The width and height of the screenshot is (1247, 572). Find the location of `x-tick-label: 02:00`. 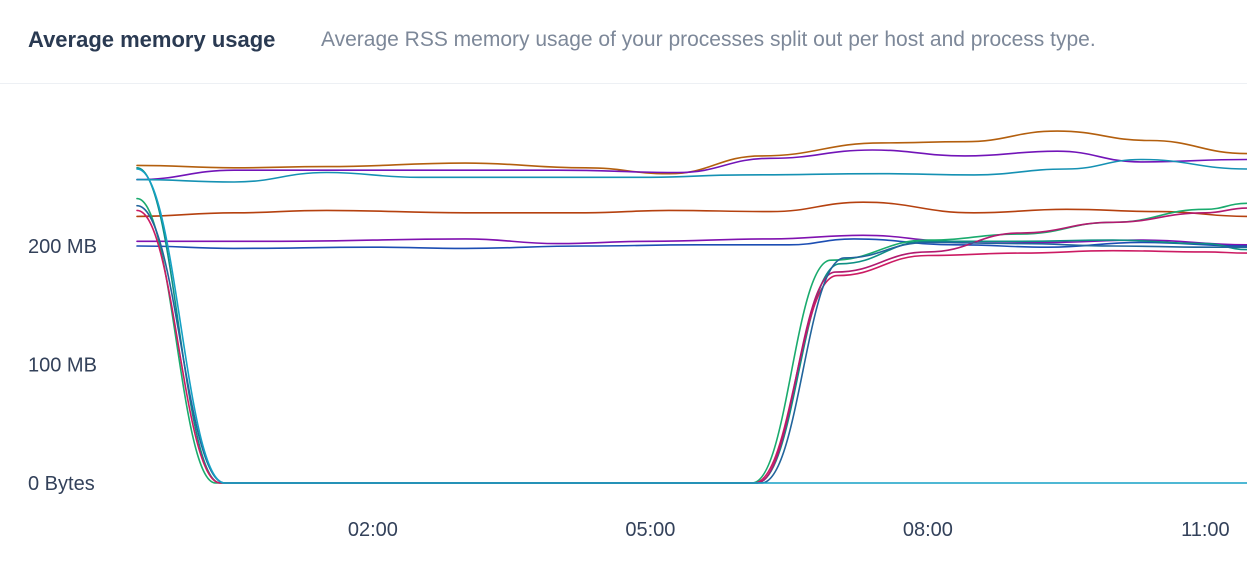

x-tick-label: 02:00 is located at coordinates (373, 530).